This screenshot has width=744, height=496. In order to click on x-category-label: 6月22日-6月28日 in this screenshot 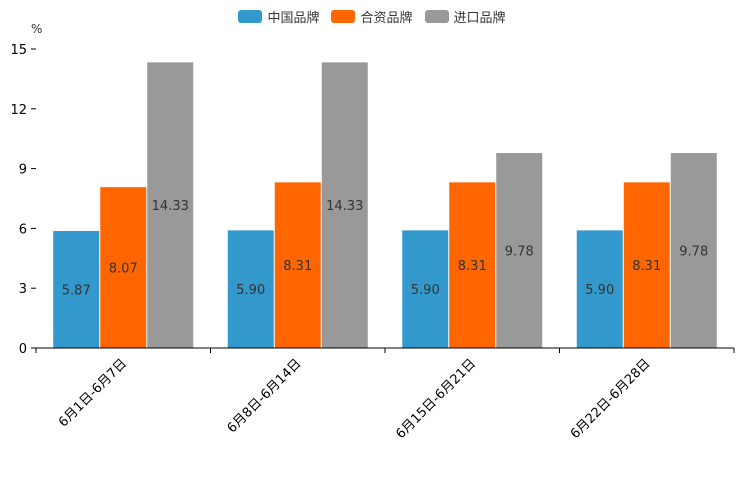, I will do `click(611, 399)`.